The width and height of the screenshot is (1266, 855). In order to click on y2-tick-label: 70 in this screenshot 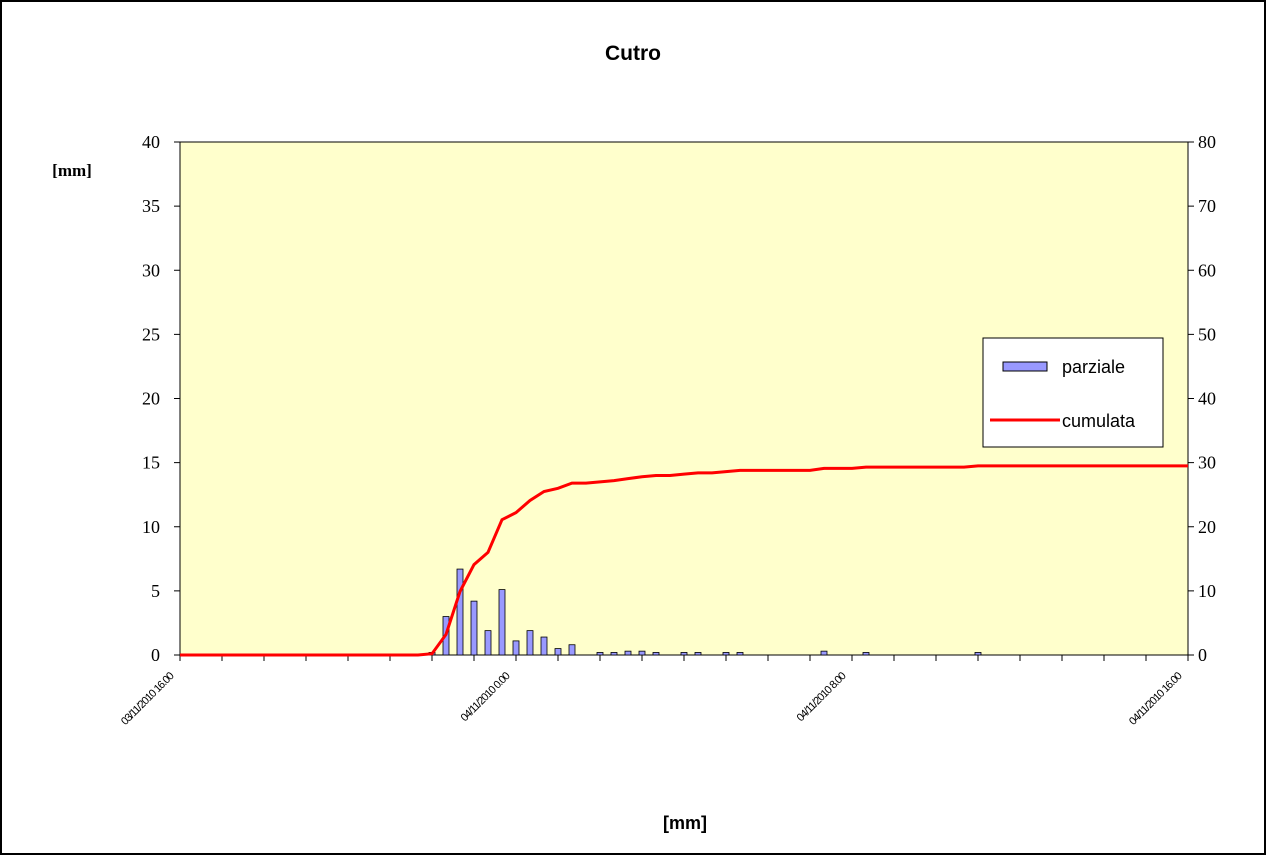, I will do `click(1207, 206)`.